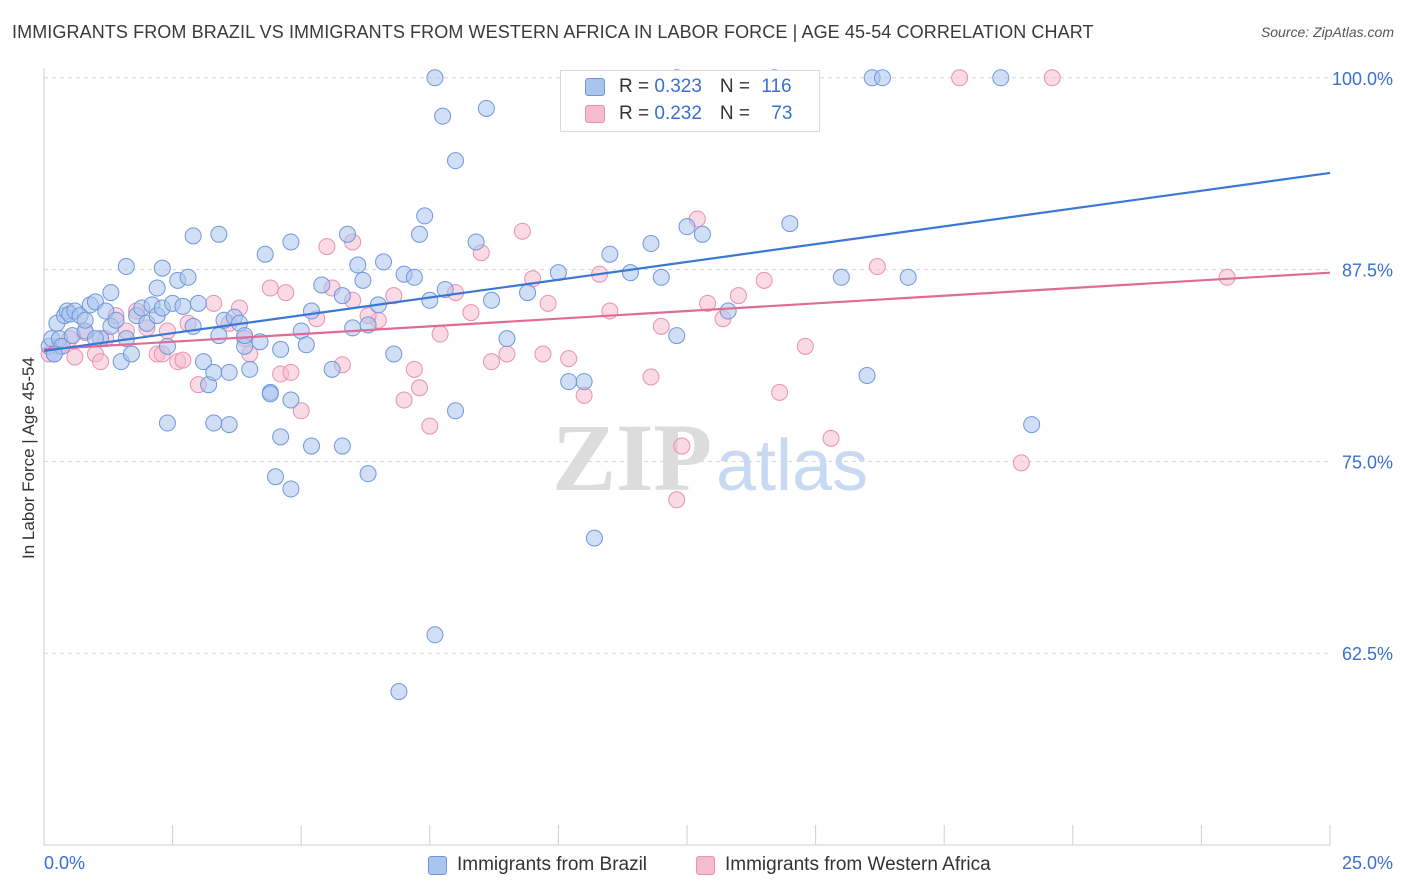 The width and height of the screenshot is (1406, 892). I want to click on source-label: Source: ZipAtlas.com, so click(1327, 32).